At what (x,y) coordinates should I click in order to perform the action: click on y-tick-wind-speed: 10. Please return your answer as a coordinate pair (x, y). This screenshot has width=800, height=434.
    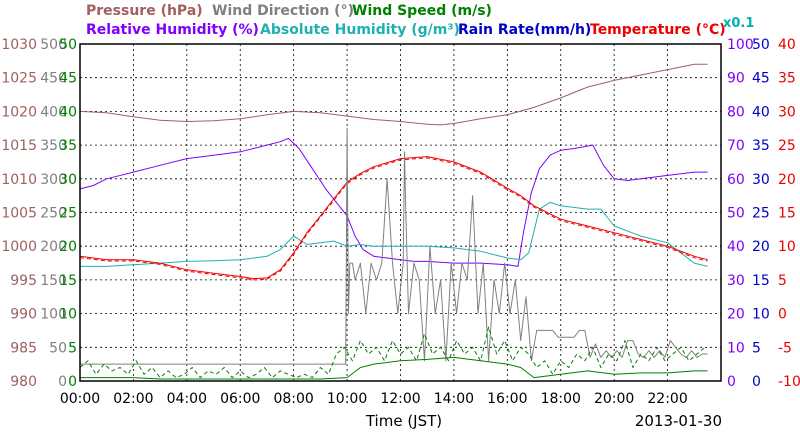
    Looking at the image, I should click on (68, 315).